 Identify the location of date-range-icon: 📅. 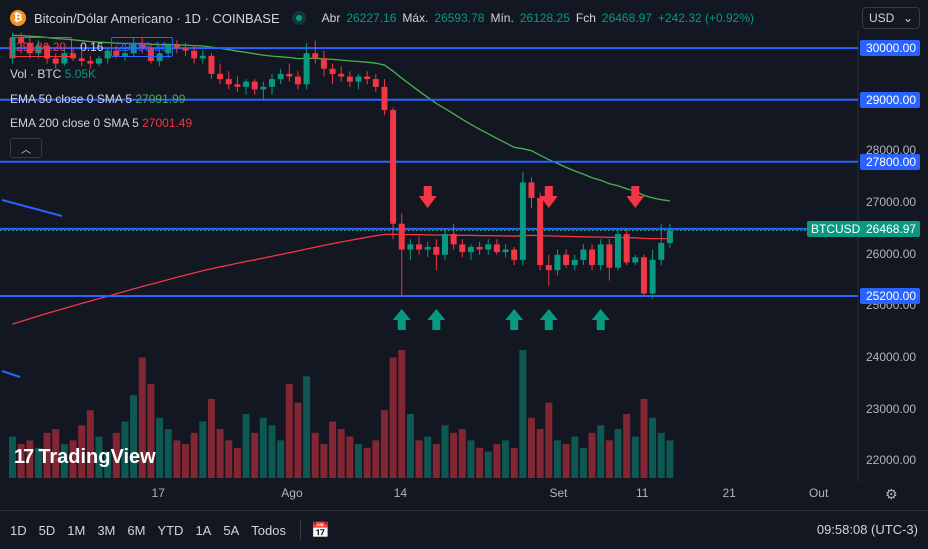
(320, 530).